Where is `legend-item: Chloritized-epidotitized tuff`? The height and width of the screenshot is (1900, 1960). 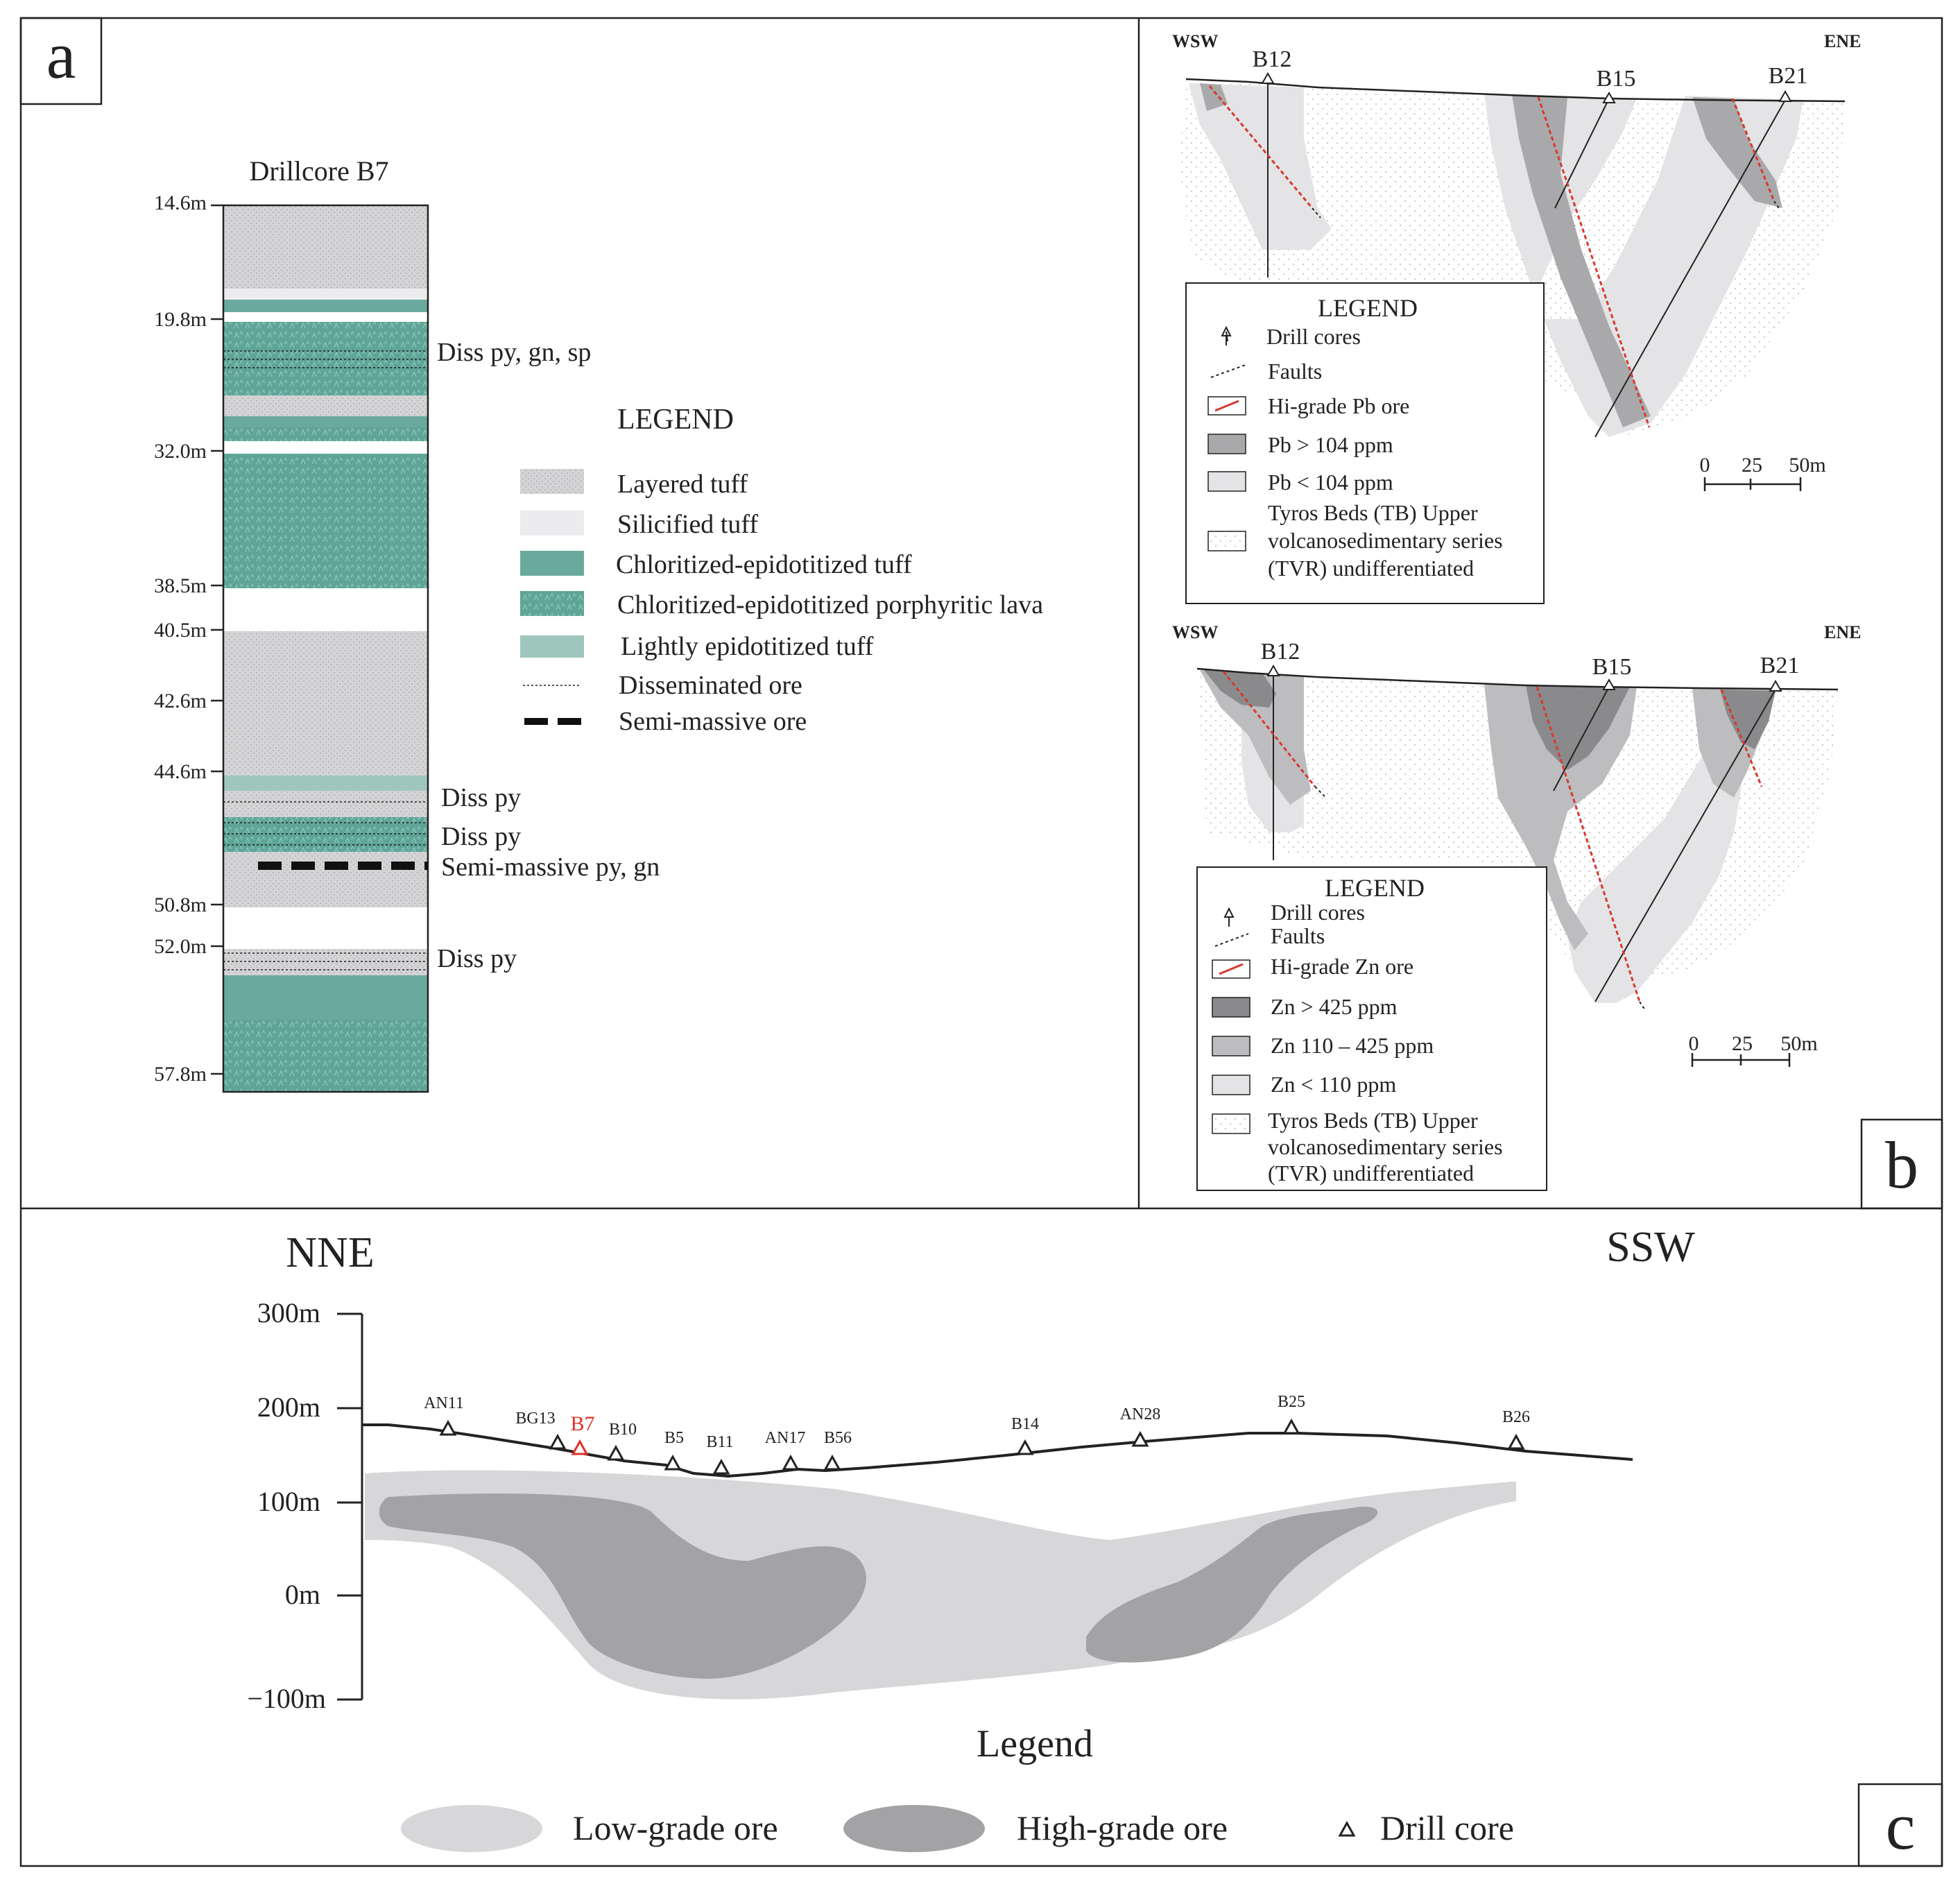 legend-item: Chloritized-epidotitized tuff is located at coordinates (764, 564).